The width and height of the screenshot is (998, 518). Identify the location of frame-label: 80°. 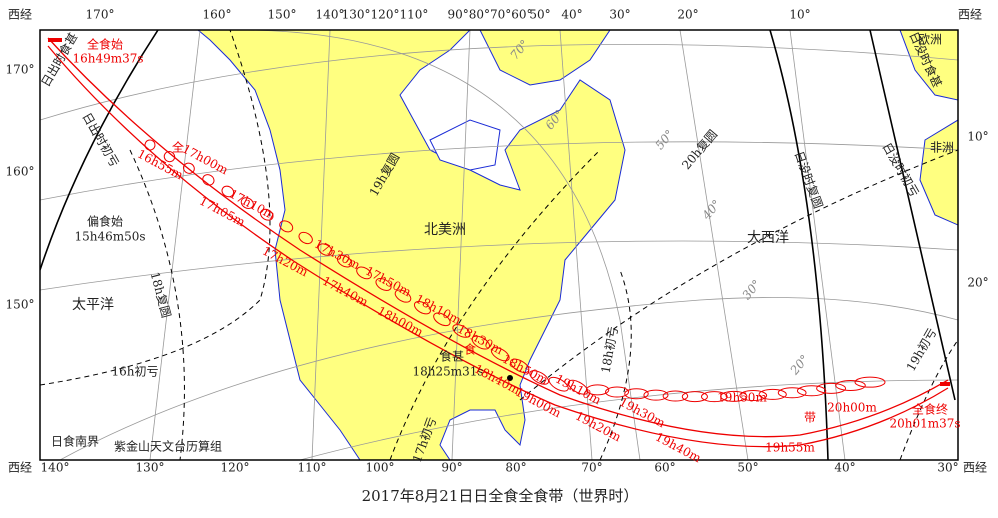
(515, 468).